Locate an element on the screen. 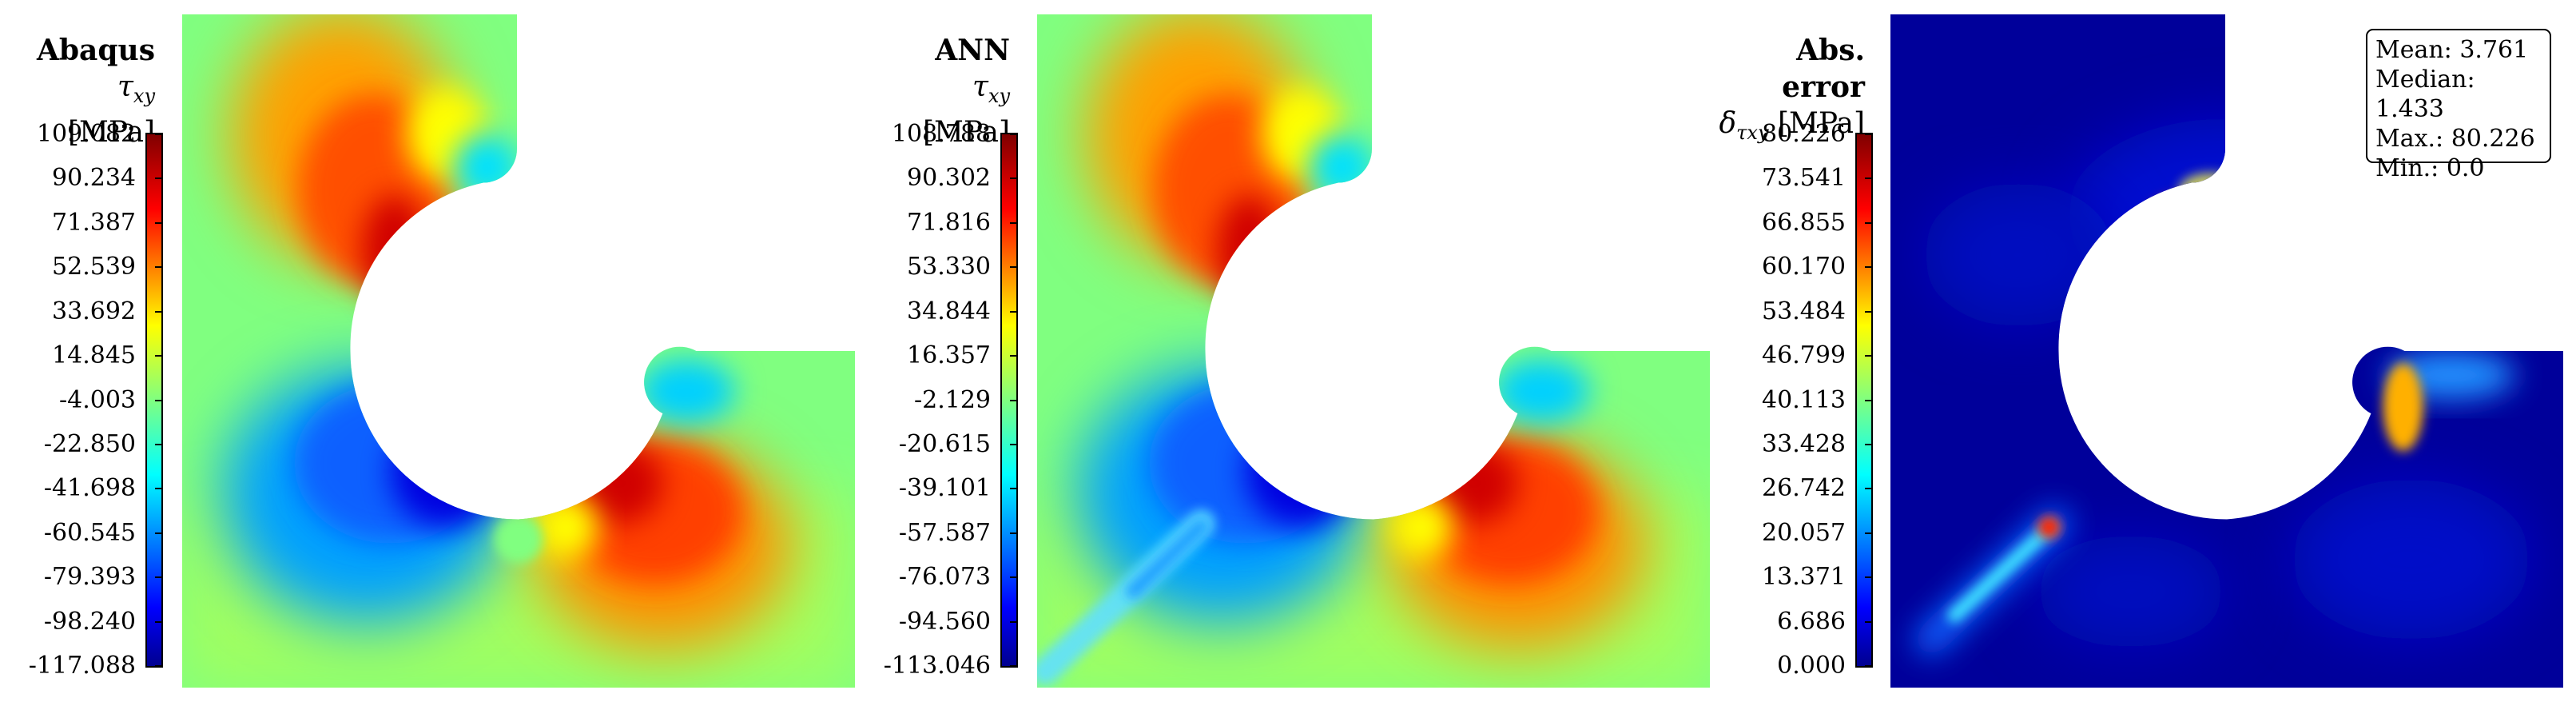  colorbar-label: δτxy [MPa] is located at coordinates (1787, 128).